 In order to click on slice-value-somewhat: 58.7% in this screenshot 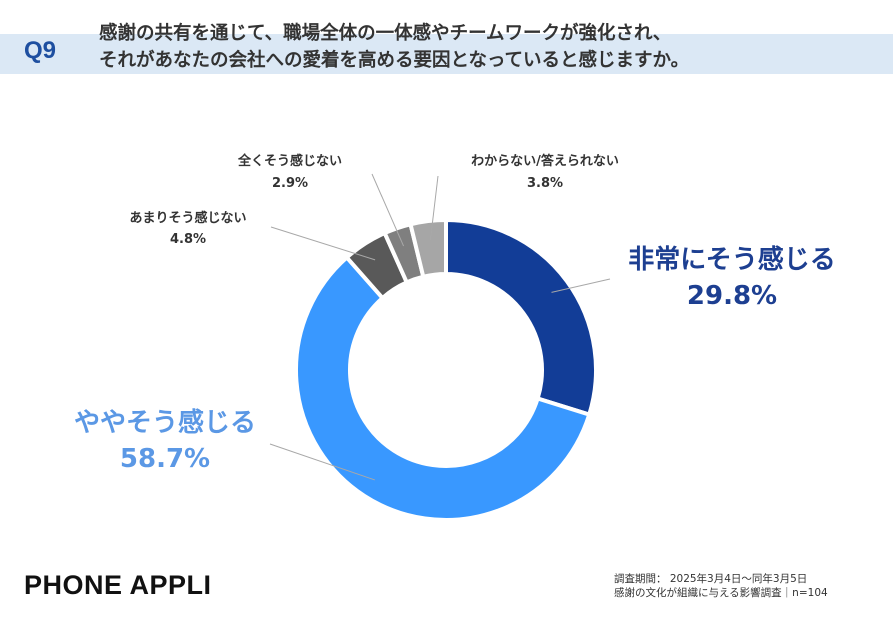, I will do `click(165, 459)`.